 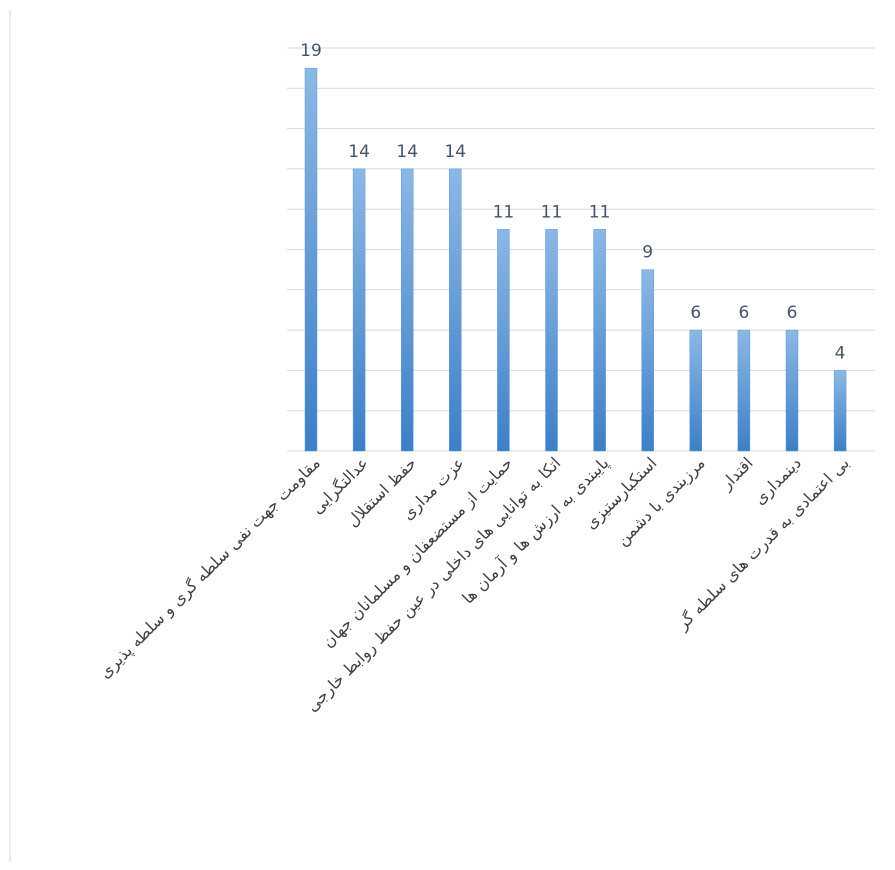 I want to click on x-tick-label: مرزبندی با دشمن, so click(x=661, y=501).